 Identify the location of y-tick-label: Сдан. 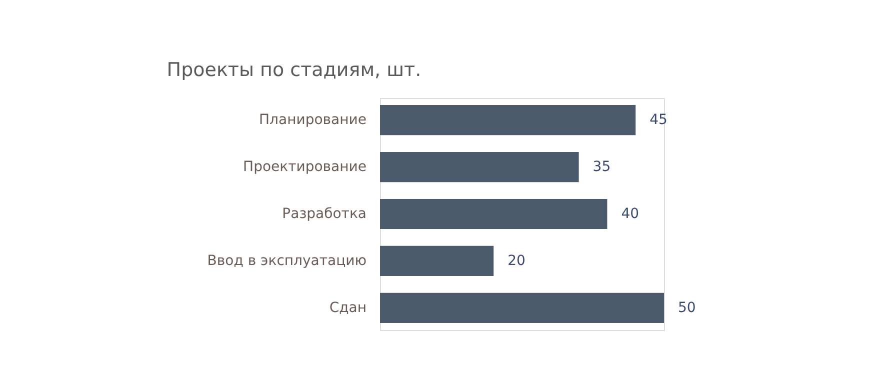
(347, 308).